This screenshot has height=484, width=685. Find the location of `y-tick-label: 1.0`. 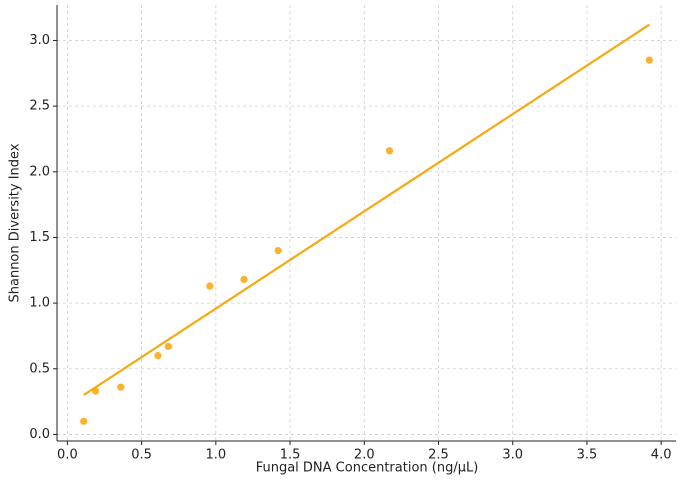

y-tick-label: 1.0 is located at coordinates (39, 303).